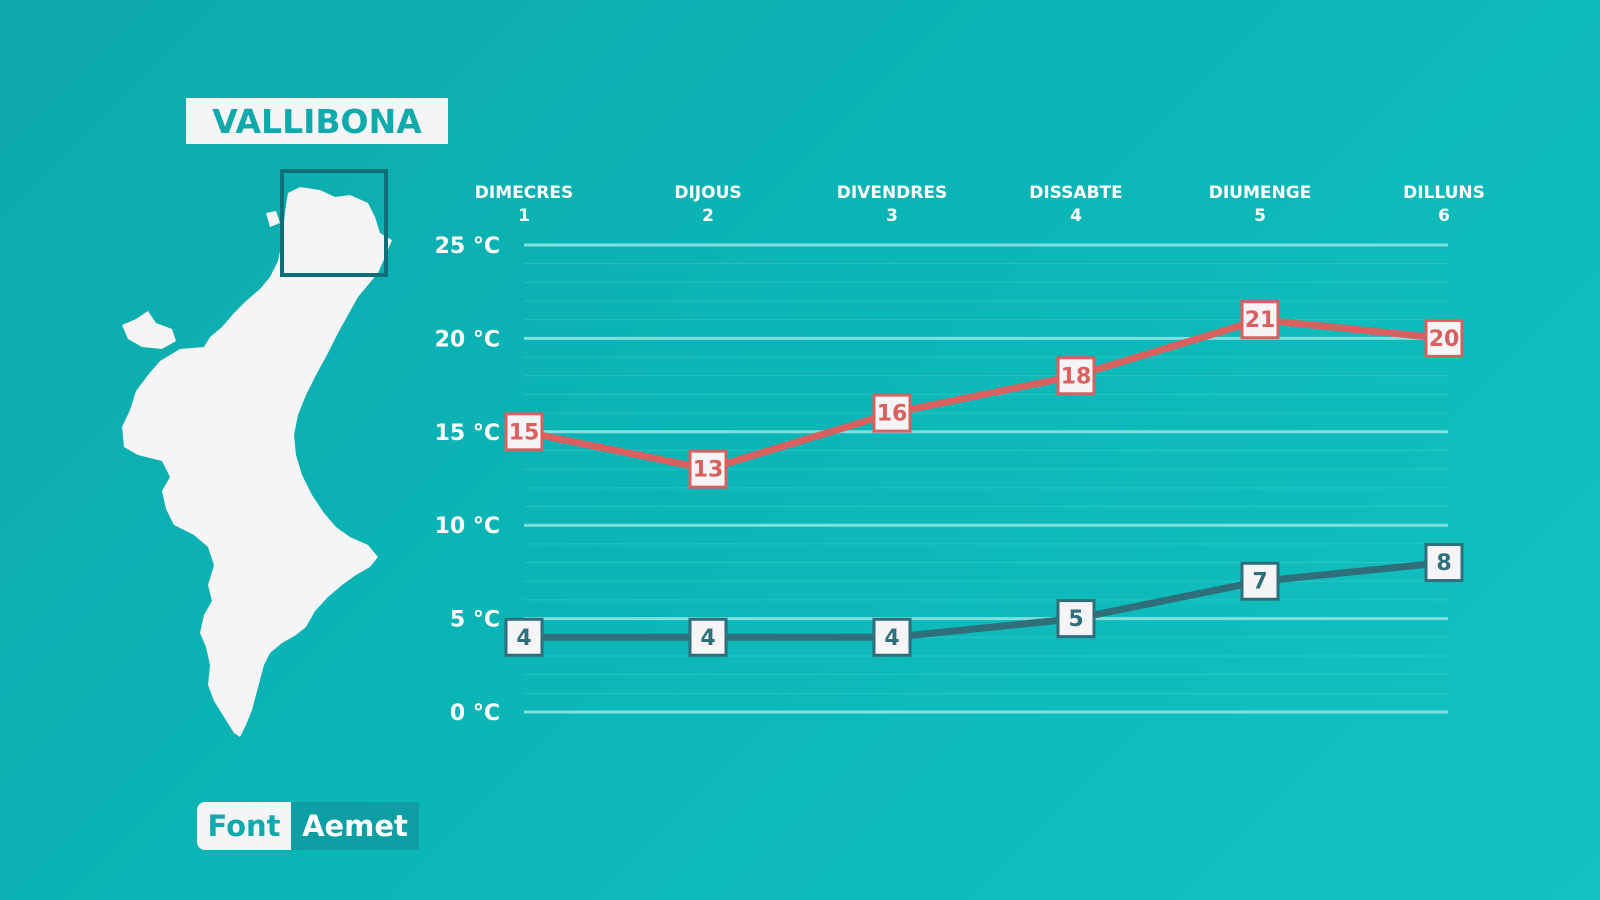  Describe the element at coordinates (149, 330) in the screenshot. I see `island-shape` at that location.